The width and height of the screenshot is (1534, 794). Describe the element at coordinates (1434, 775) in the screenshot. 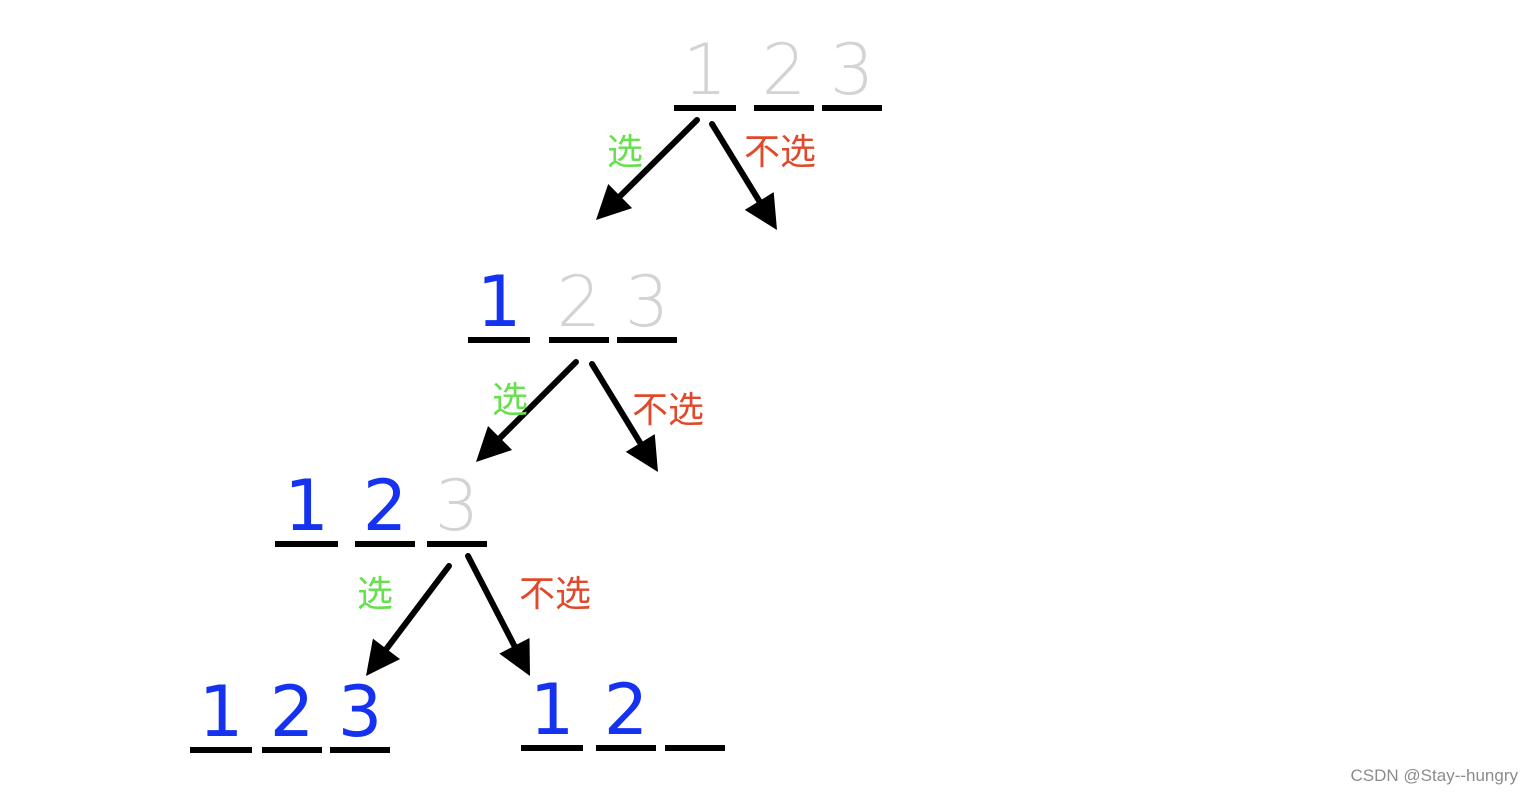

I see `watermark: CSDN @Stay--hungry` at that location.